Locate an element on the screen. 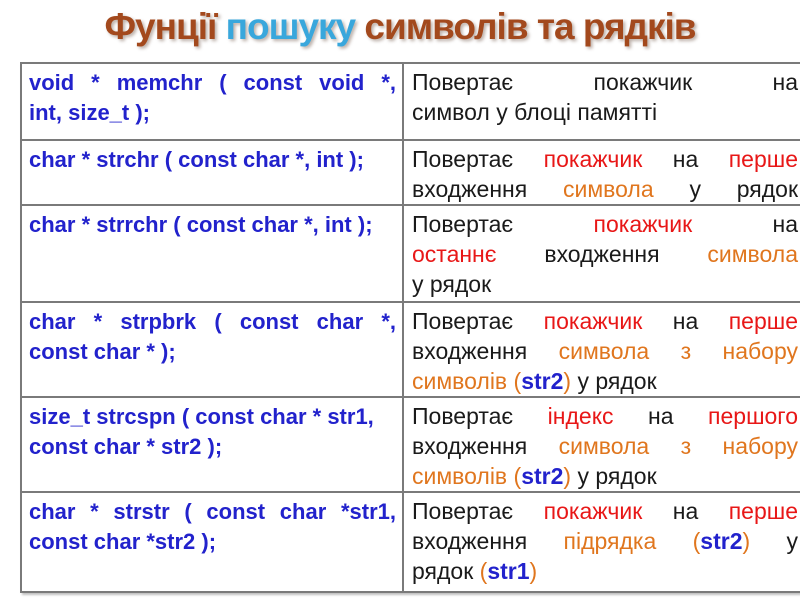  description-line: входження символа у рядок is located at coordinates (605, 189).